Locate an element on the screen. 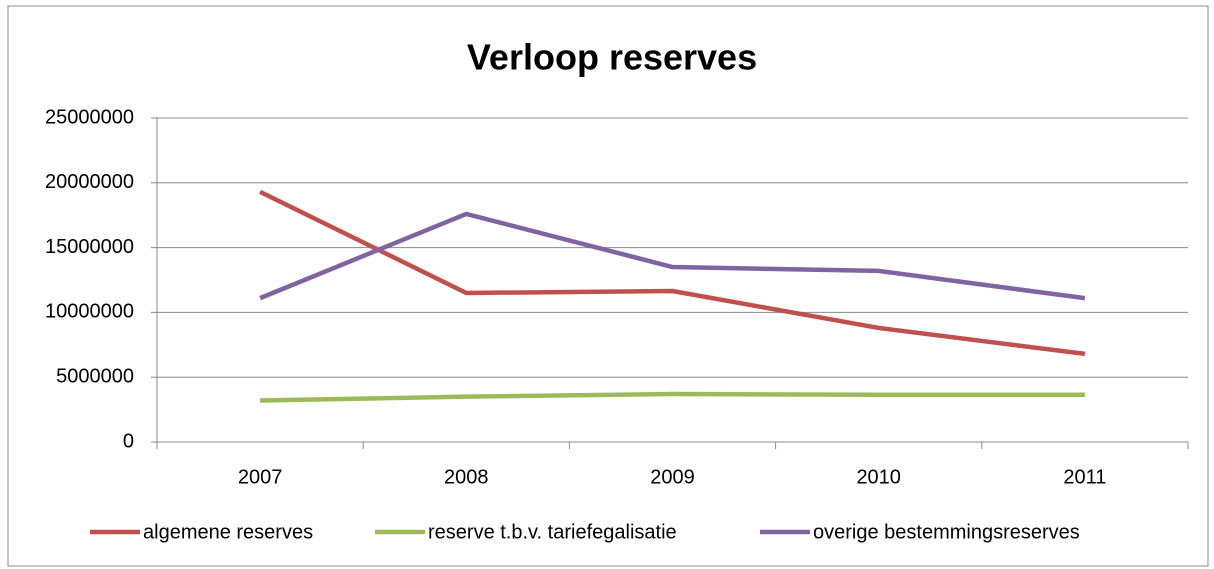 Image resolution: width=1214 pixels, height=569 pixels. x-tick-label: 2008 is located at coordinates (466, 477).